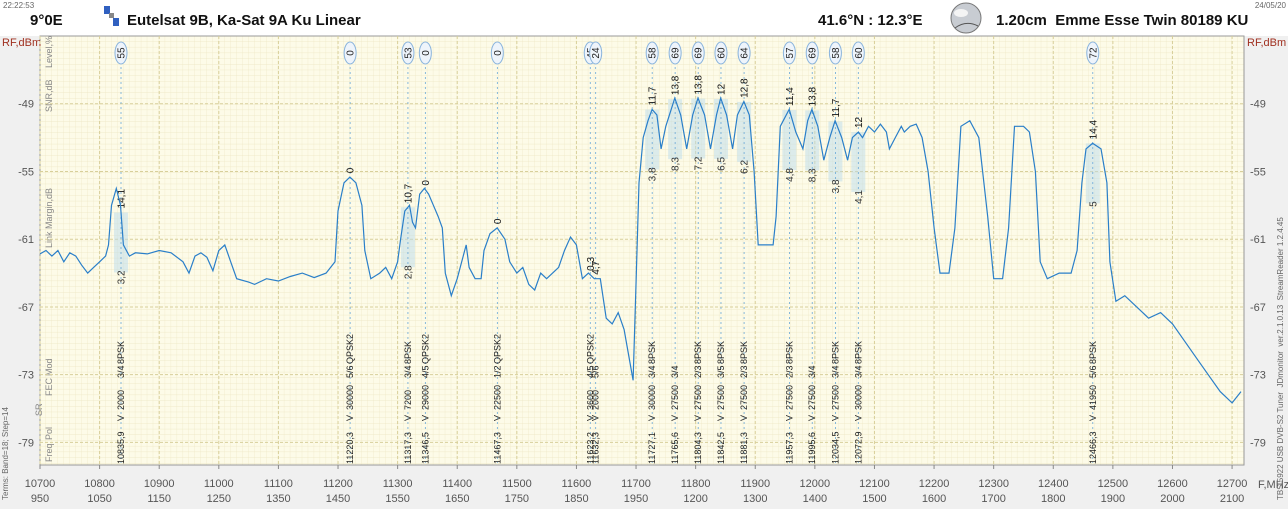 The width and height of the screenshot is (1288, 509). Describe the element at coordinates (99, 499) in the screenshot. I see `if-tick-label: 1050` at that location.